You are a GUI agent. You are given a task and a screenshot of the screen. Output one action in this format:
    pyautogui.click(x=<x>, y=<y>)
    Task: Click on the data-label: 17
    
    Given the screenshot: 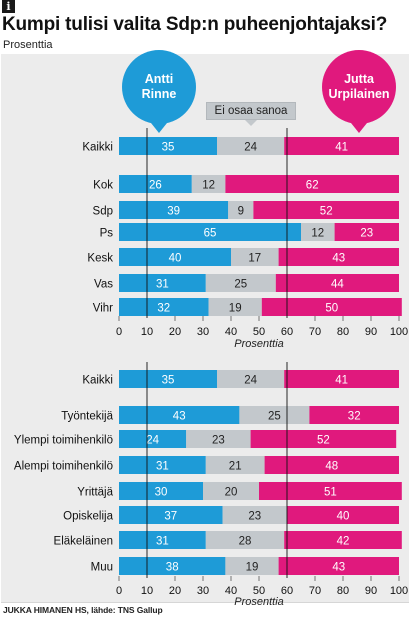 What is the action you would take?
    pyautogui.click(x=254, y=259)
    